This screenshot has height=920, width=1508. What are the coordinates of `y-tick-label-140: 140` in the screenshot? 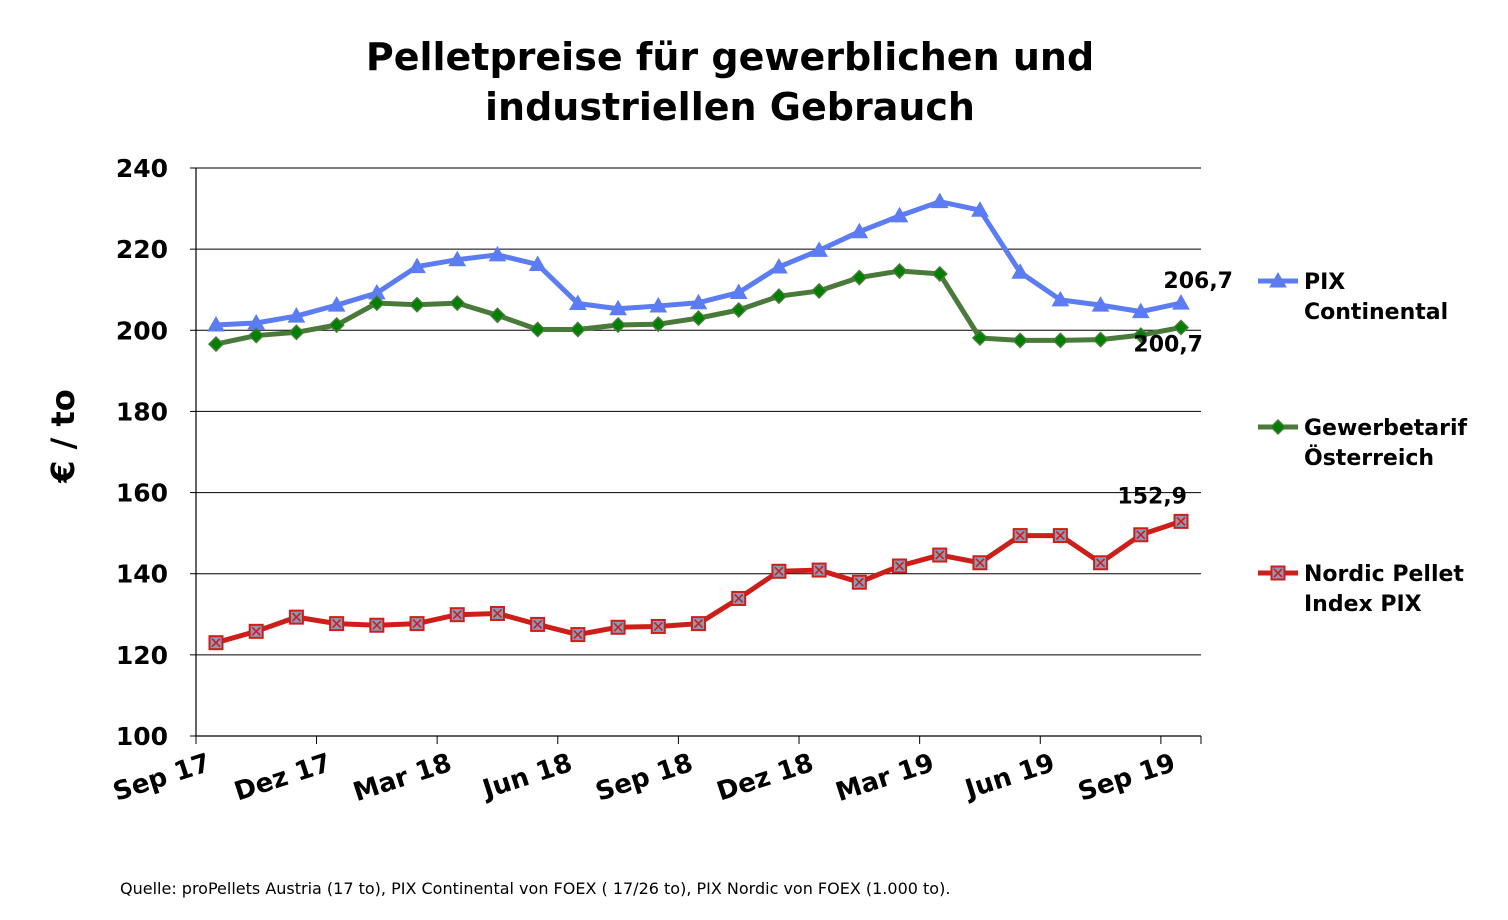 It's located at (142, 574).